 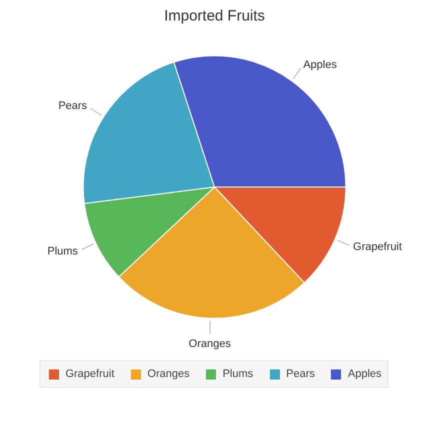 I want to click on slice-label: Apples, so click(x=320, y=64).